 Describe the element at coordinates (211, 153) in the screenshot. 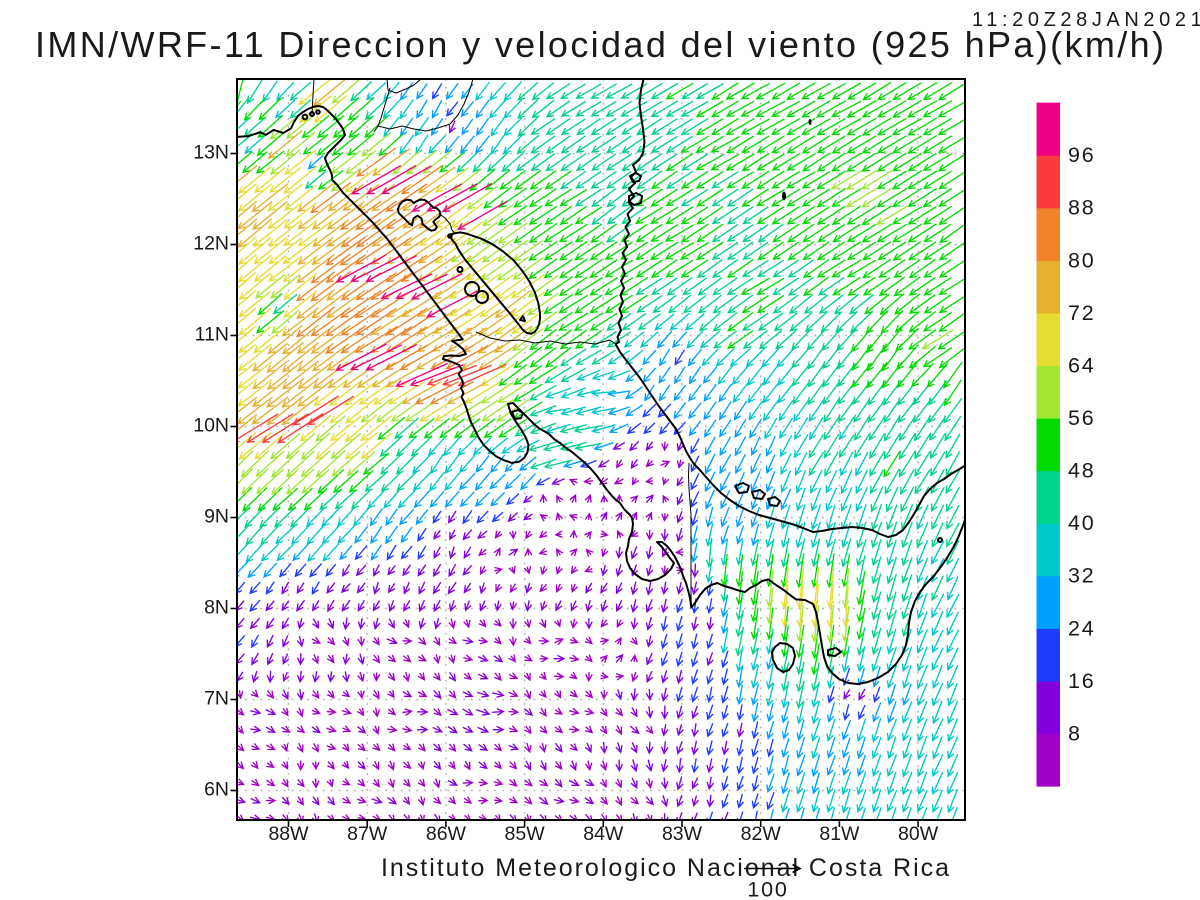

I see `svg-text: 13N` at that location.